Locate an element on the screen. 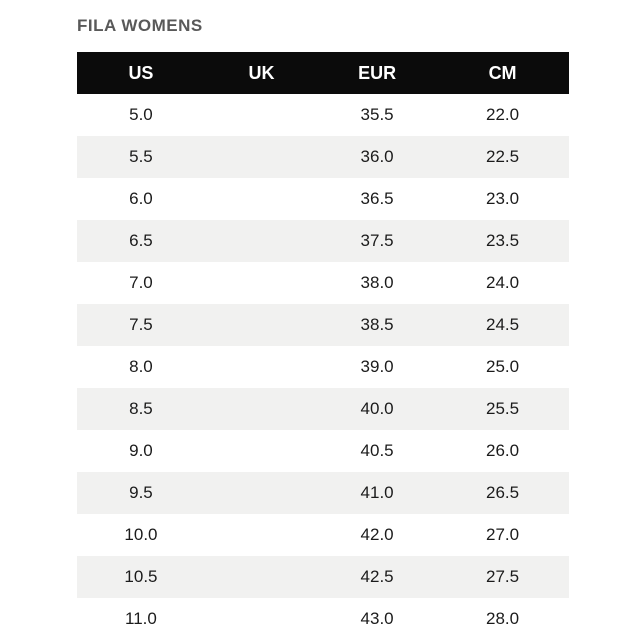 This screenshot has width=644, height=644. table-row: 8.5 40.0 25.5 is located at coordinates (323, 409).